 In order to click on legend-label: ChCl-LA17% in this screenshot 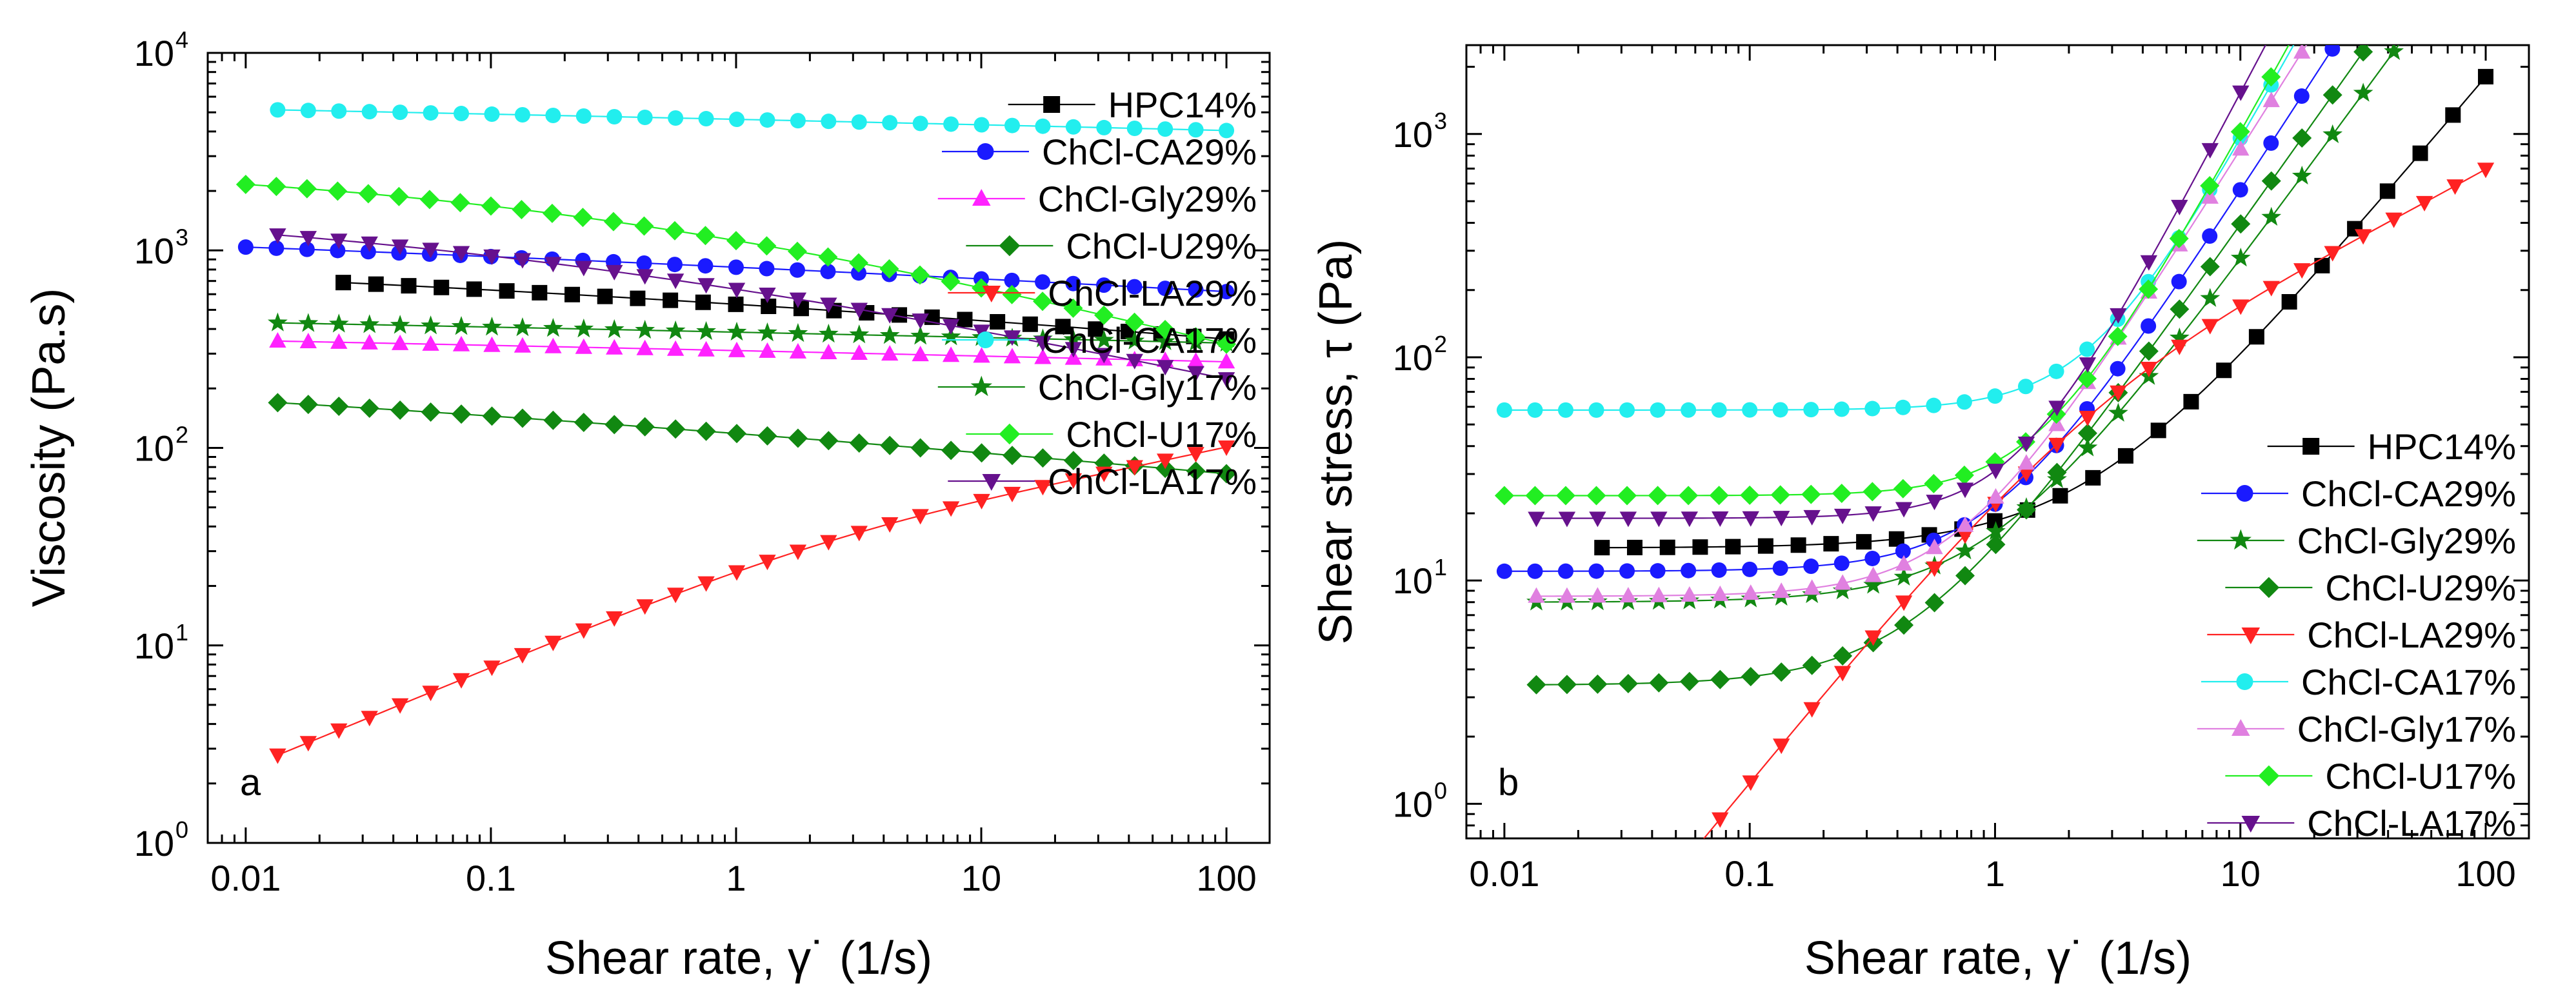, I will do `click(1152, 481)`.